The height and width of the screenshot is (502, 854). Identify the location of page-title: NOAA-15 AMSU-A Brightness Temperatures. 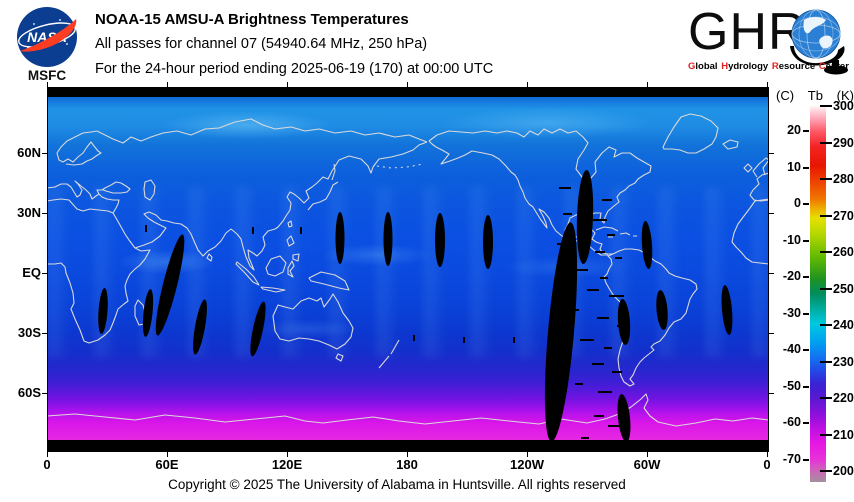
(252, 19).